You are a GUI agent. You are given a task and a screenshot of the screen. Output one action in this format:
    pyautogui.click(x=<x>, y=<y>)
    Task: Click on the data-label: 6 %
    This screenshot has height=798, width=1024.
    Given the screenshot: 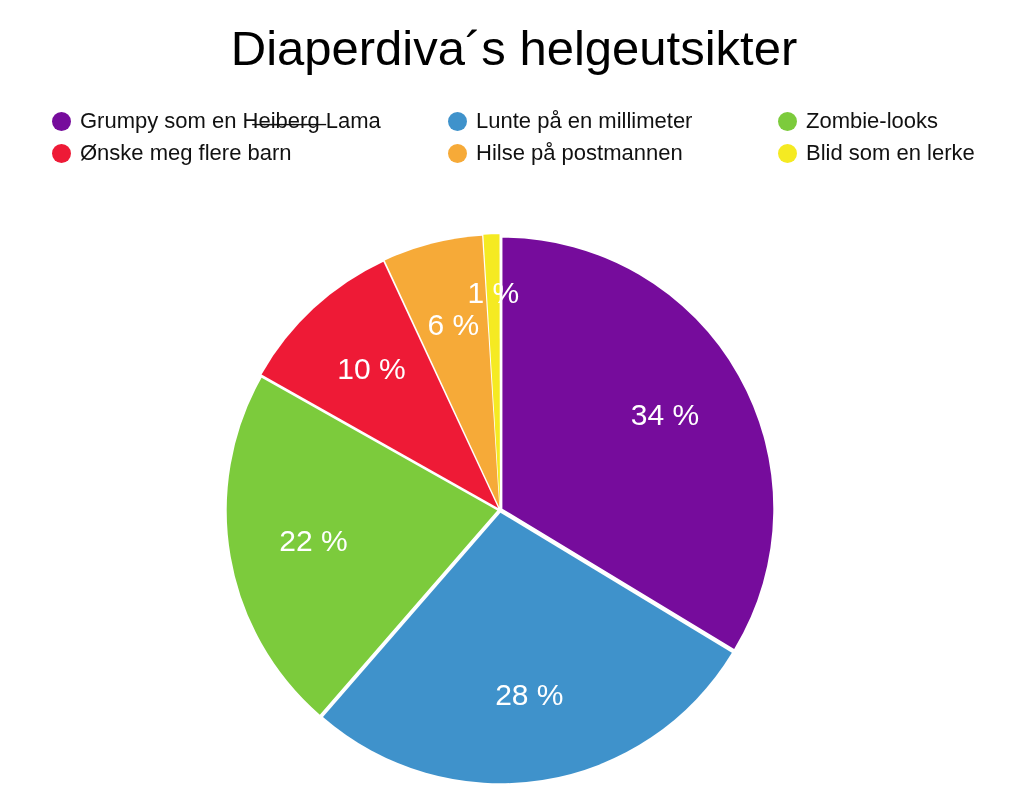 What is the action you would take?
    pyautogui.click(x=453, y=324)
    